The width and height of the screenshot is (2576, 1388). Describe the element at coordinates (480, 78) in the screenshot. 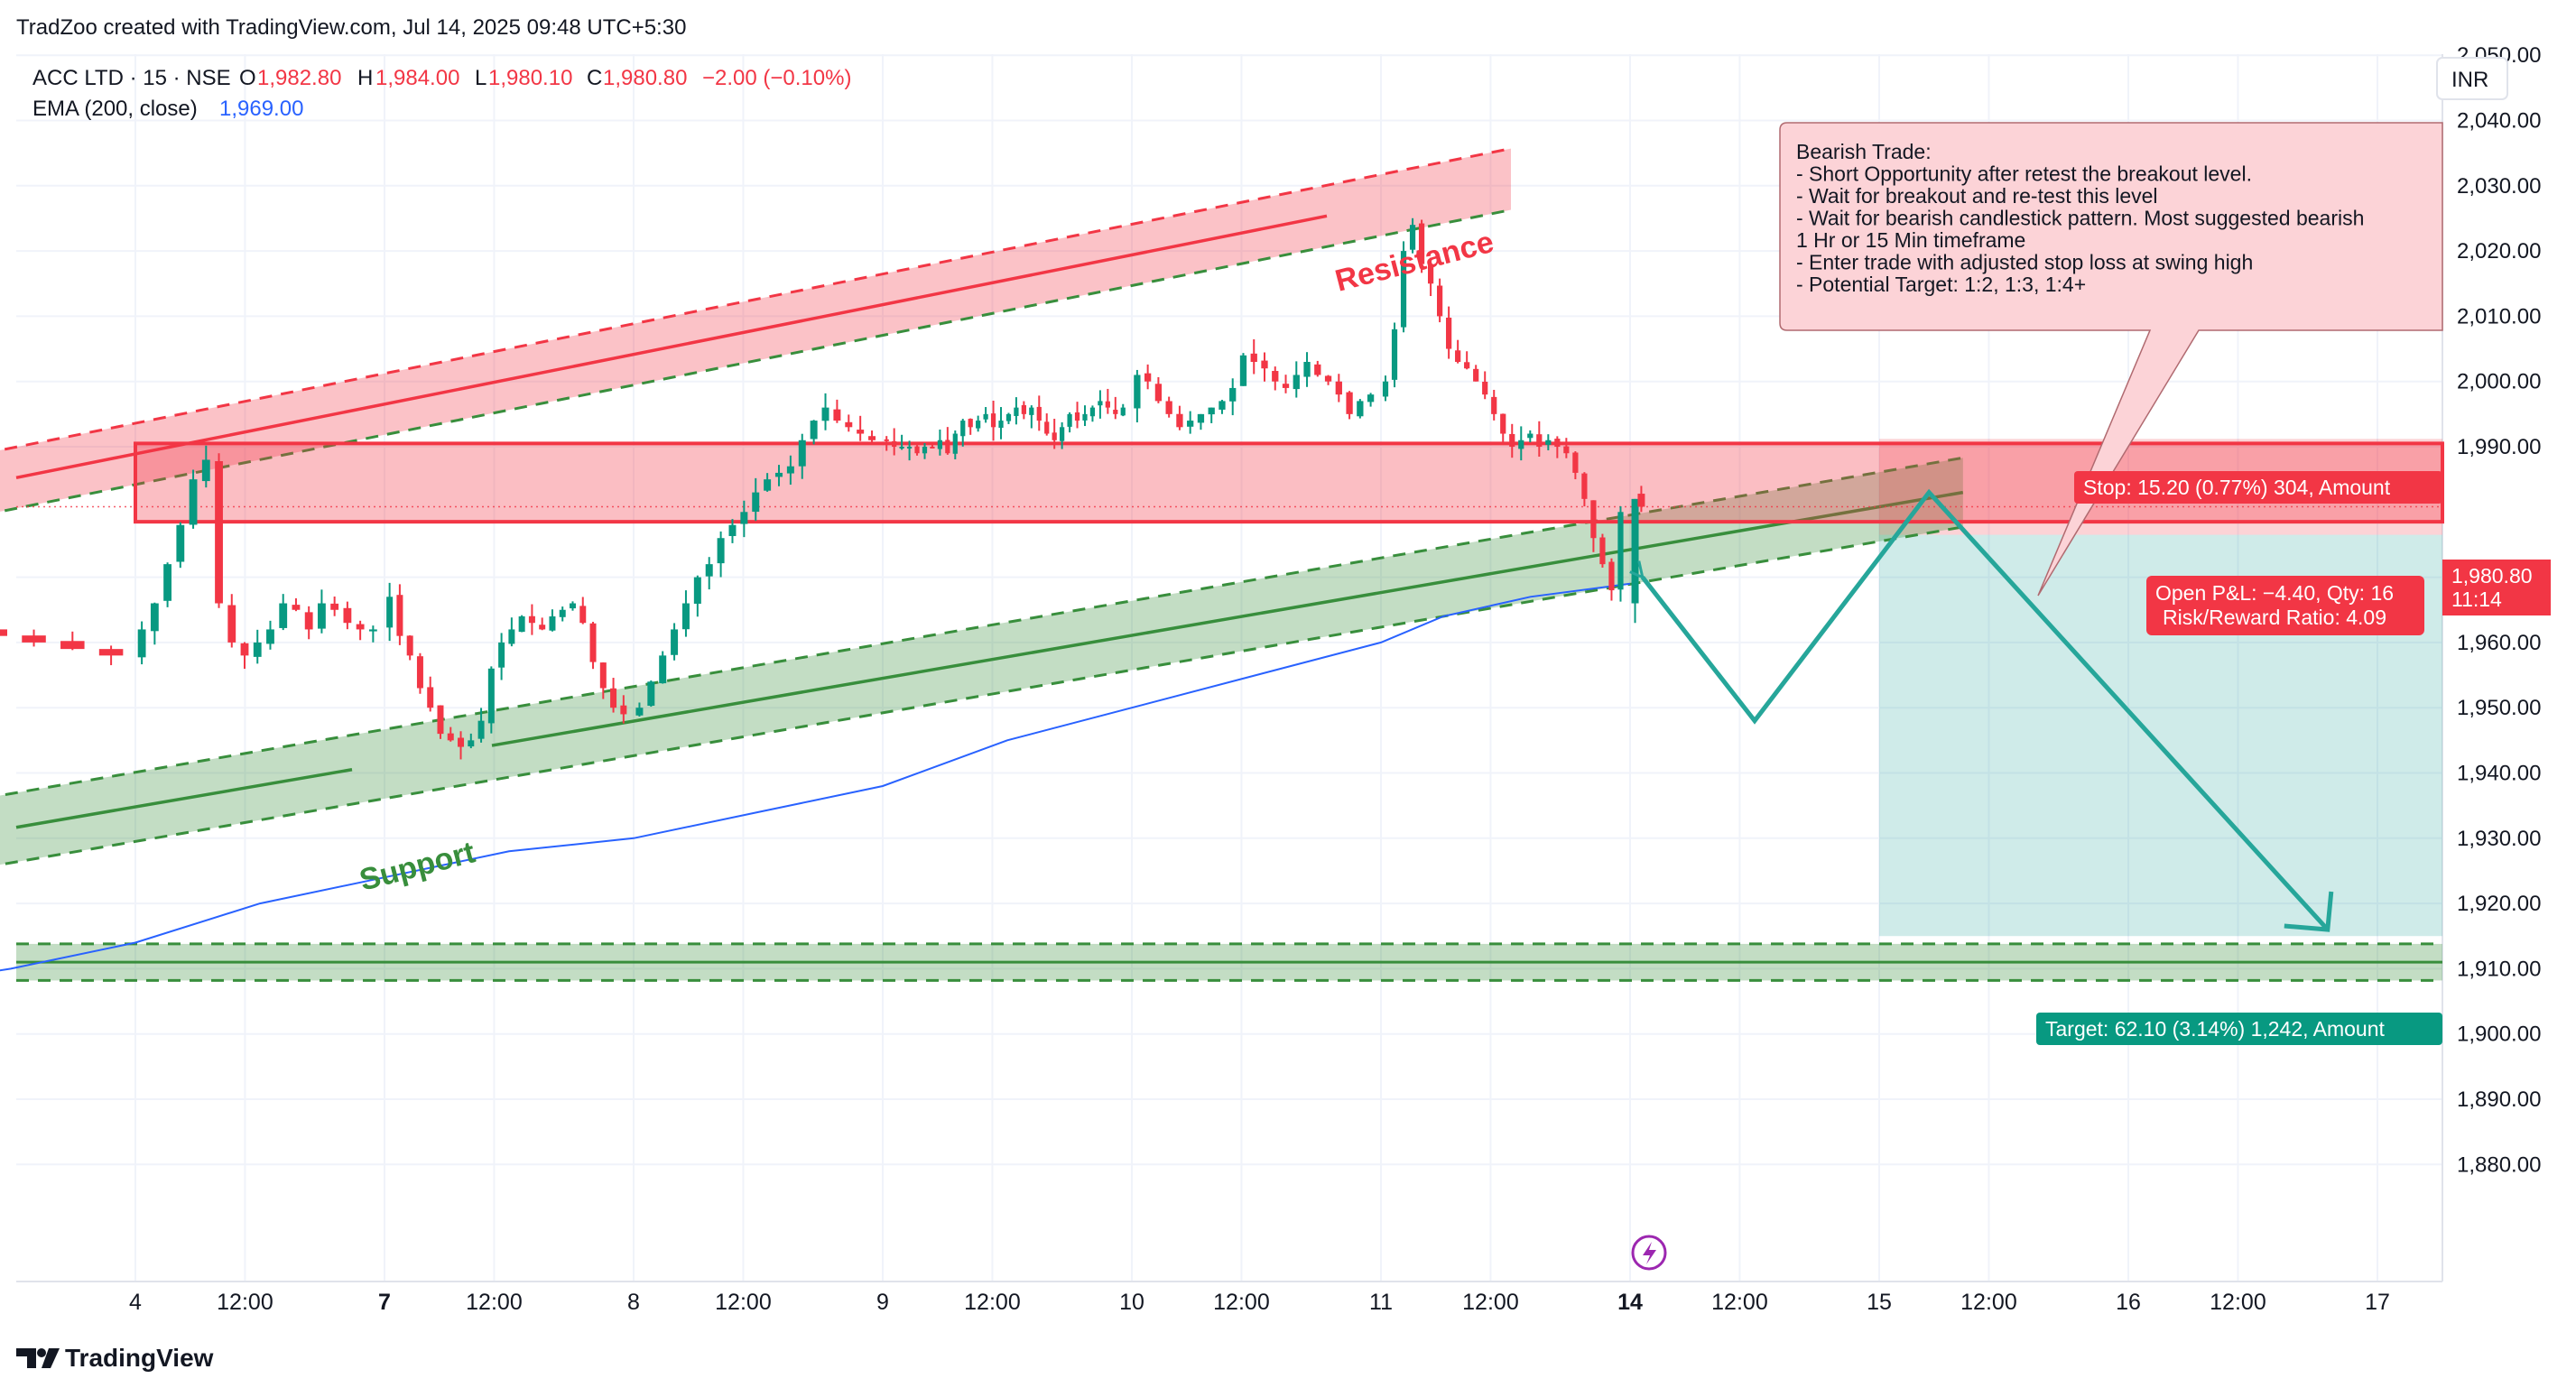

I see `low-label: L` at that location.